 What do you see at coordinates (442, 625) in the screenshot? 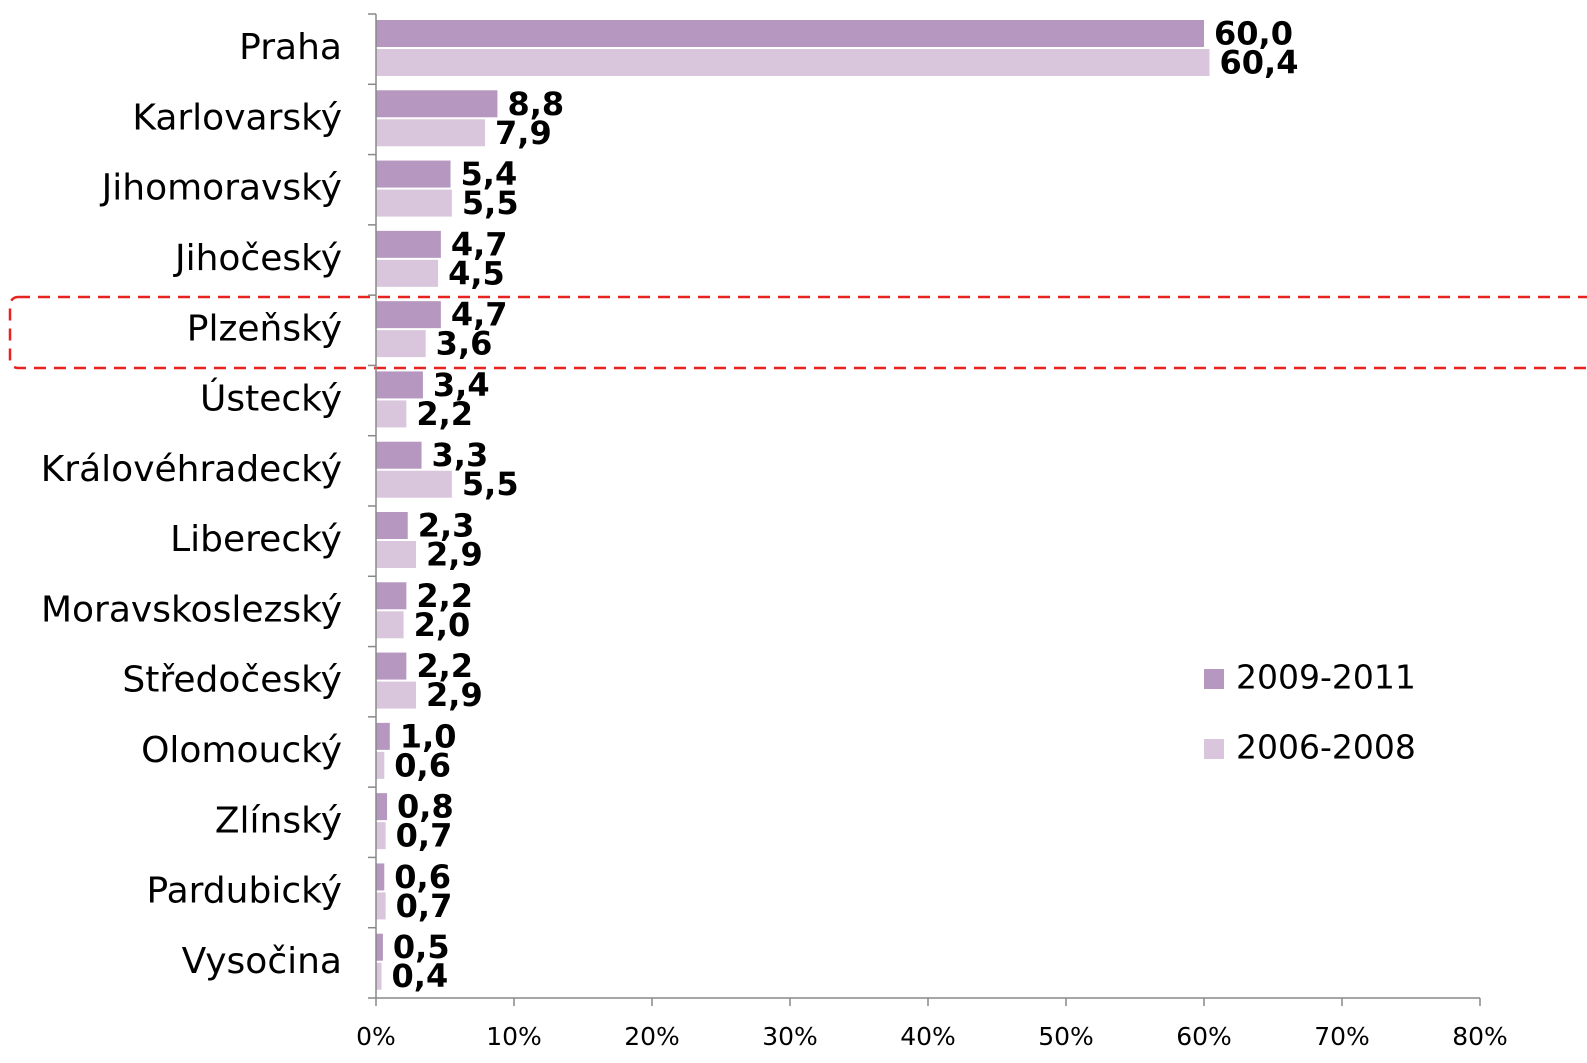
I see `value-label: 2,0` at bounding box center [442, 625].